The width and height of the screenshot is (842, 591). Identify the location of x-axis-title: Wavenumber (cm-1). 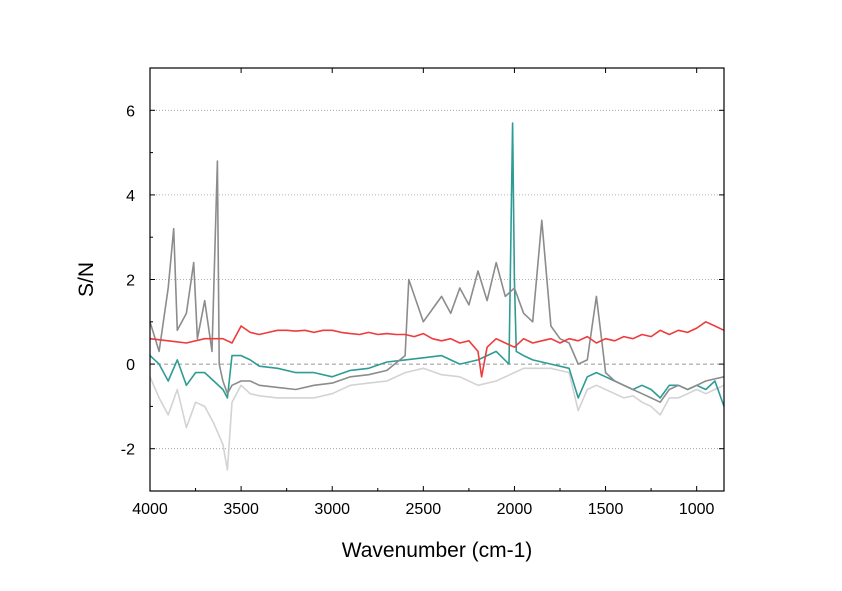
(437, 550).